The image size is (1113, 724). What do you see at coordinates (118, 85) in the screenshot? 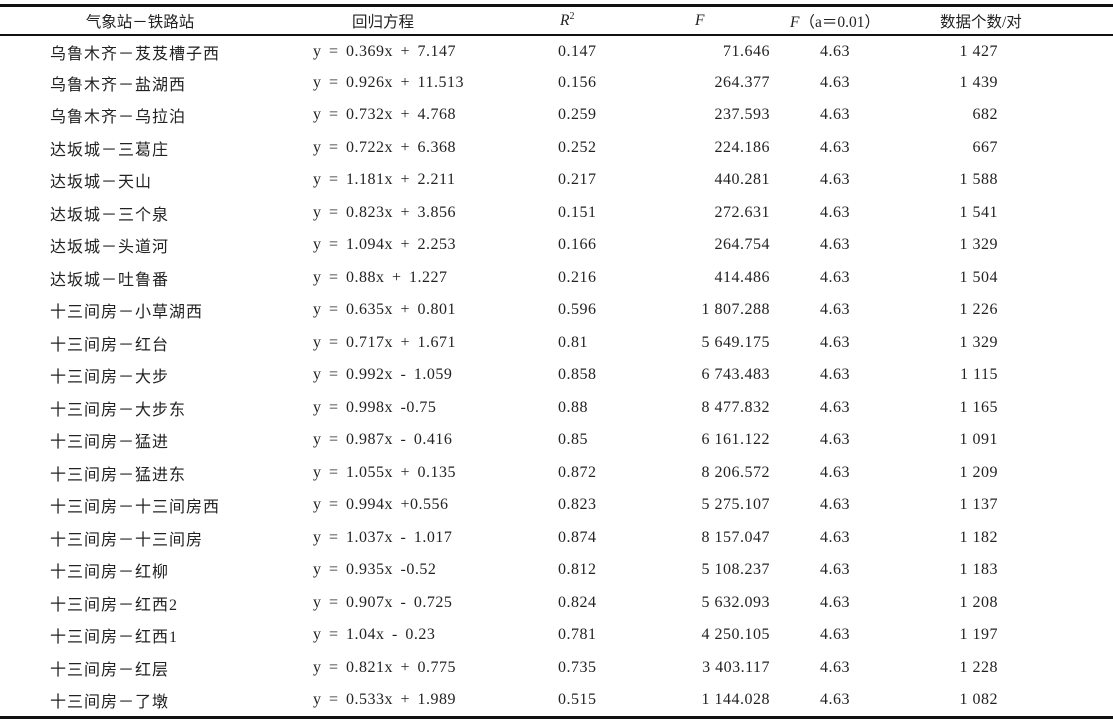
I see `cell-station: 乌鲁木齐－盐湖西` at bounding box center [118, 85].